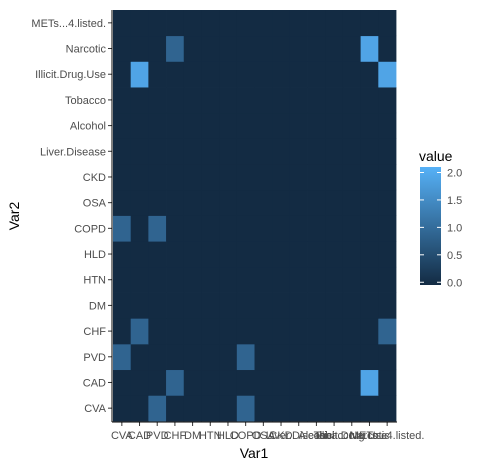 The width and height of the screenshot is (481, 467). What do you see at coordinates (387, 436) in the screenshot?
I see `x-tick-label: METs...4.listed.` at bounding box center [387, 436].